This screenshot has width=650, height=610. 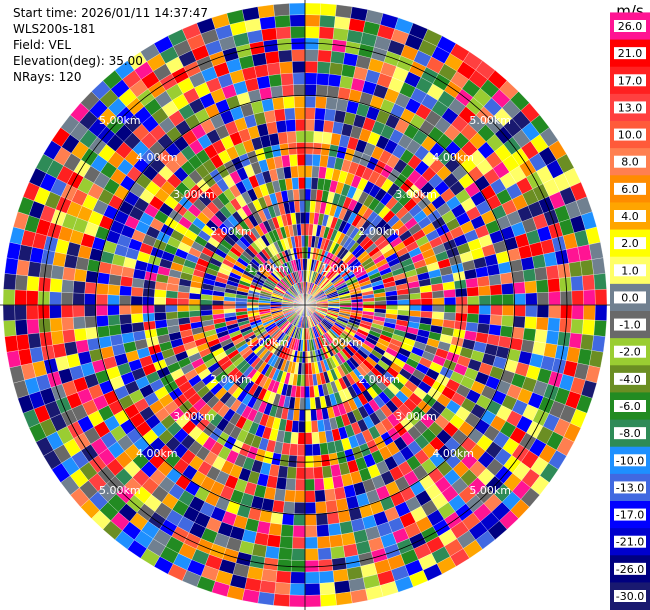 I want to click on colorbar-tick-label: -8.0, so click(x=629, y=433).